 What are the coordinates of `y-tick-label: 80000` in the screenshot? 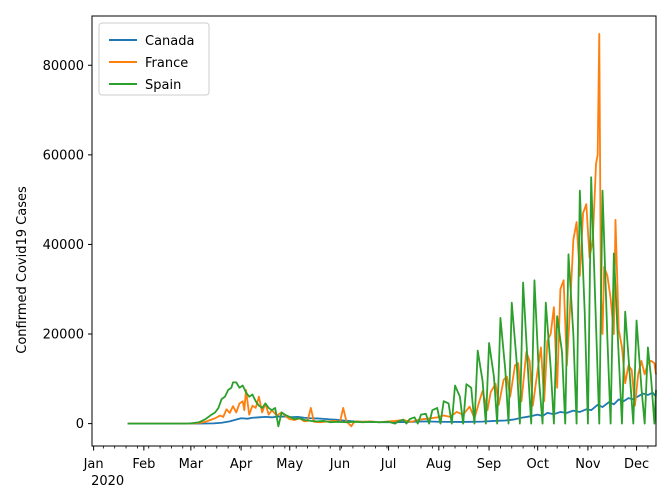 It's located at (63, 66).